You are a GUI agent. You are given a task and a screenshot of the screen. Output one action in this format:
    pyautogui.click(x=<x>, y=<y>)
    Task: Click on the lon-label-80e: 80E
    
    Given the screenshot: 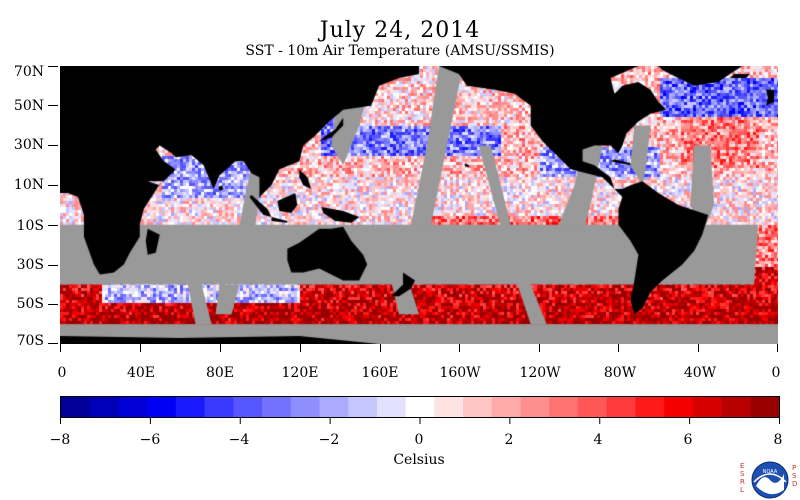 What is the action you would take?
    pyautogui.click(x=220, y=373)
    